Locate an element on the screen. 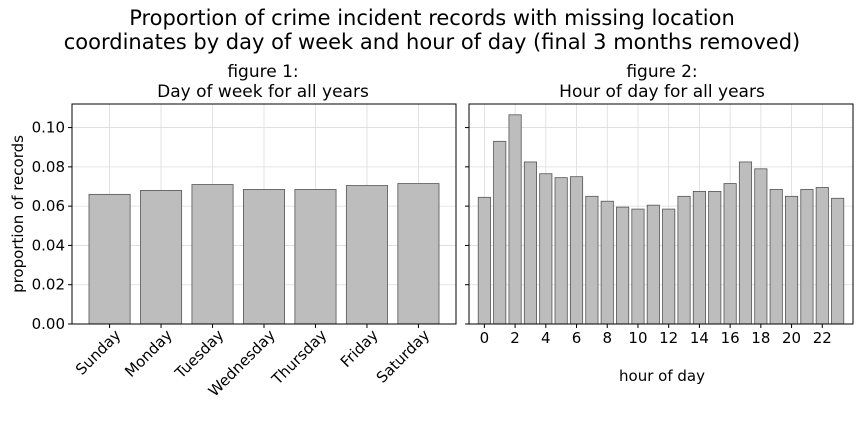 The image size is (864, 432). chart2-x-tick-label: 10 is located at coordinates (637, 338).